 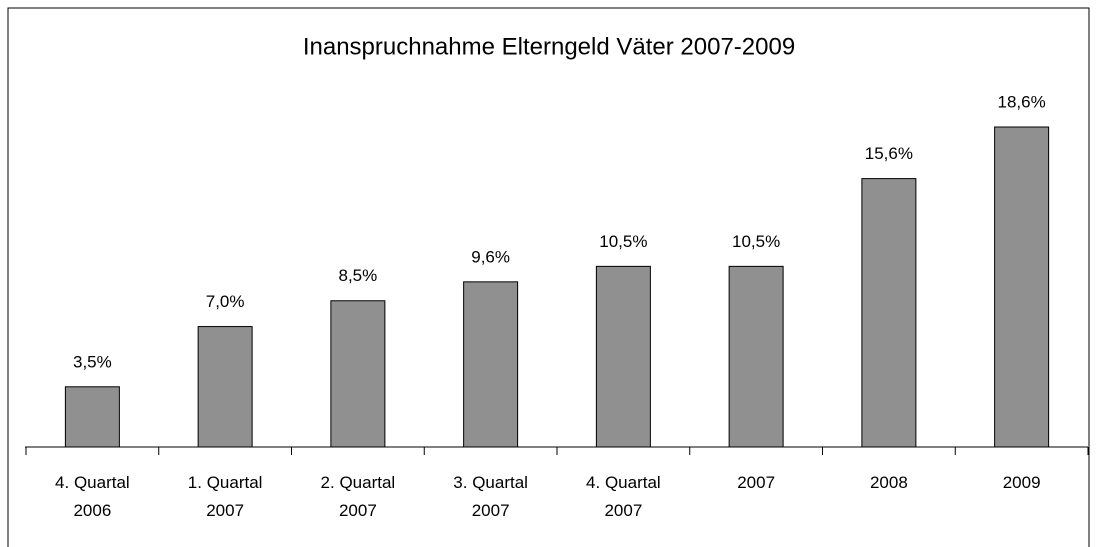 I want to click on data-label: 15,6%, so click(x=889, y=153).